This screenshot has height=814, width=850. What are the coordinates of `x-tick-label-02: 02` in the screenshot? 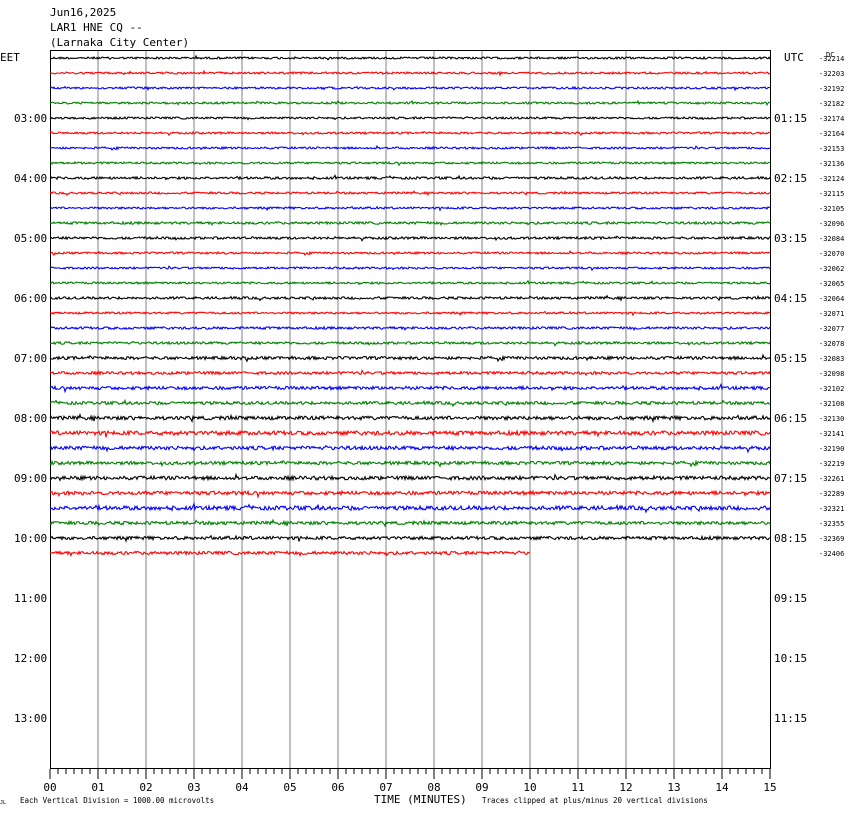 It's located at (145, 787).